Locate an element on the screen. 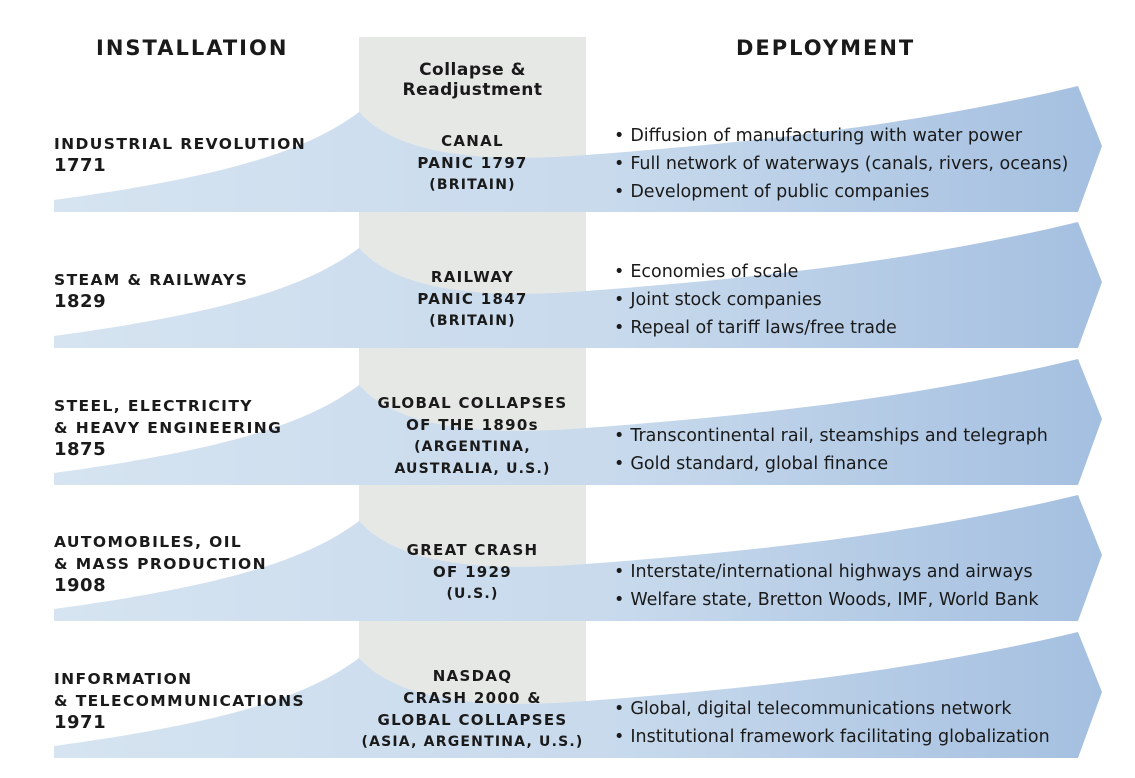 This screenshot has width=1135, height=778. deployment-bullet: Repeal of tariff laws/free trade is located at coordinates (755, 328).